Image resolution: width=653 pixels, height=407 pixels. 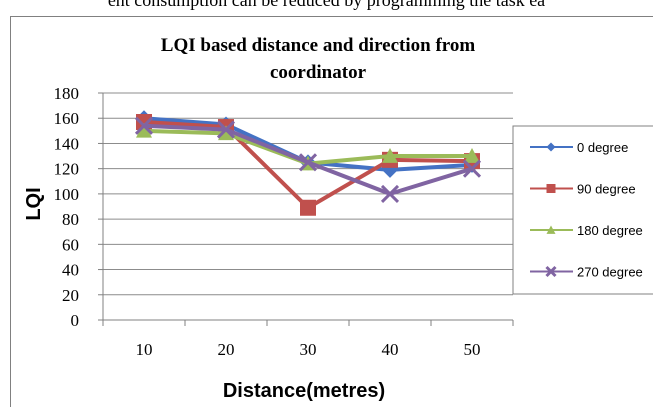 What do you see at coordinates (67, 93) in the screenshot?
I see `y-tick-label: 180` at bounding box center [67, 93].